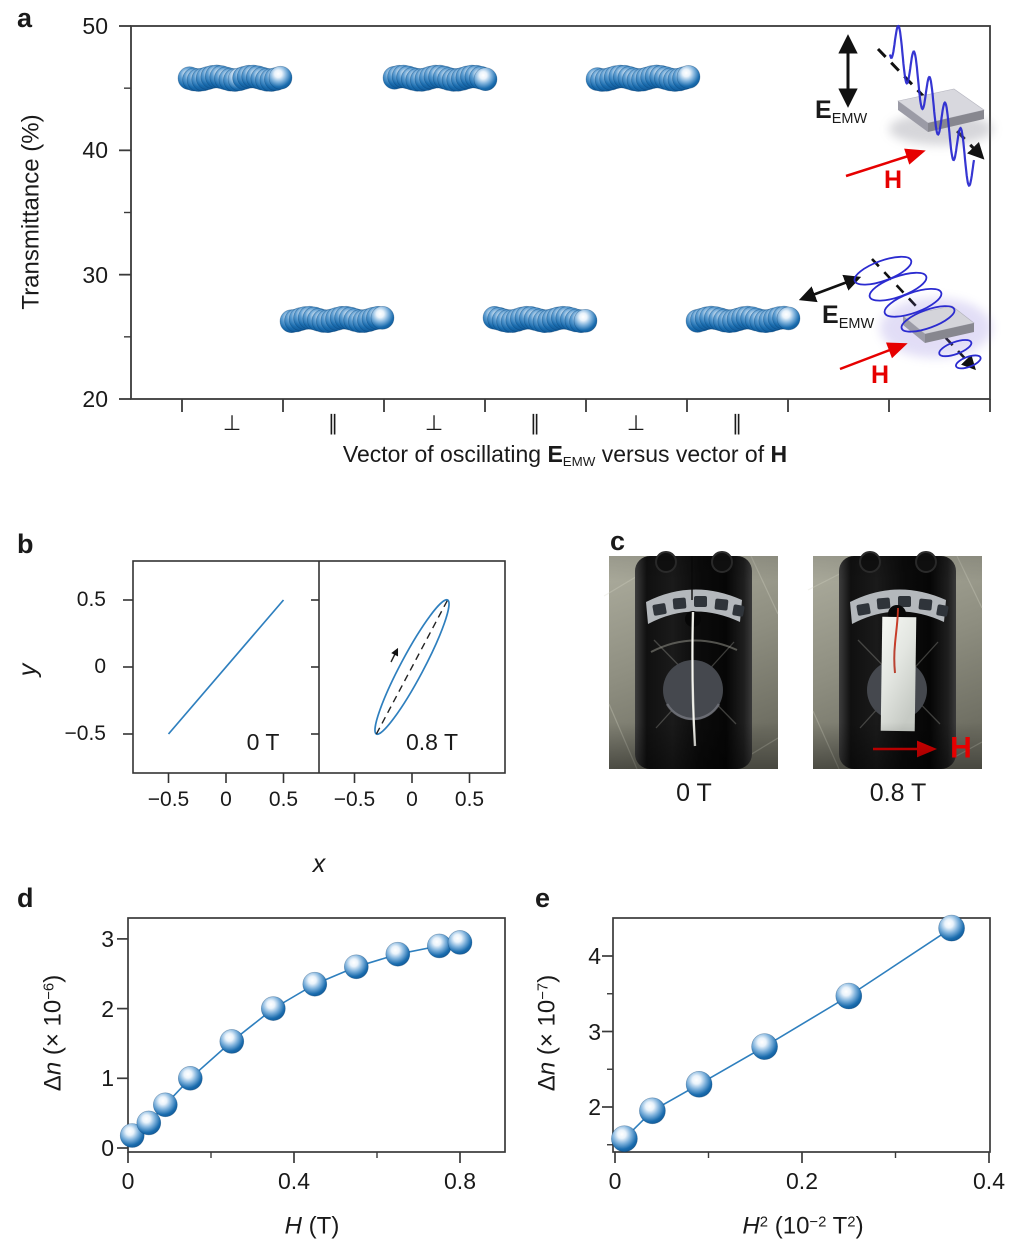  Describe the element at coordinates (95, 25) in the screenshot. I see `a-ytick-label: 50` at that location.